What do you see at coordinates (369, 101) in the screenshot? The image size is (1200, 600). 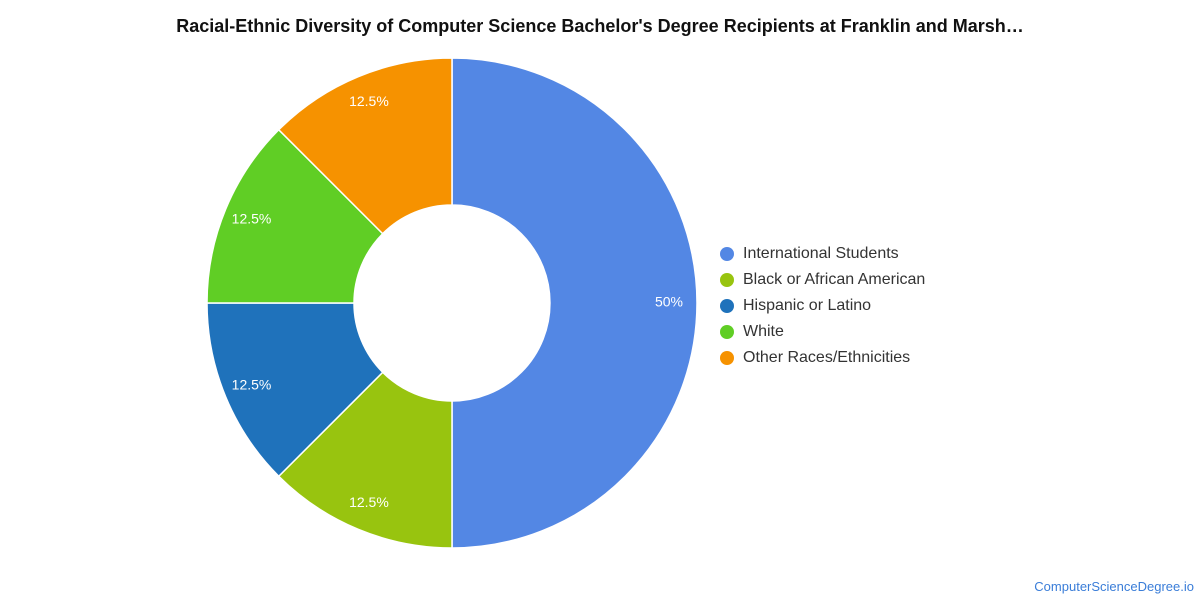 I see `slice-label-other-races-ethnicities: 12.5%` at bounding box center [369, 101].